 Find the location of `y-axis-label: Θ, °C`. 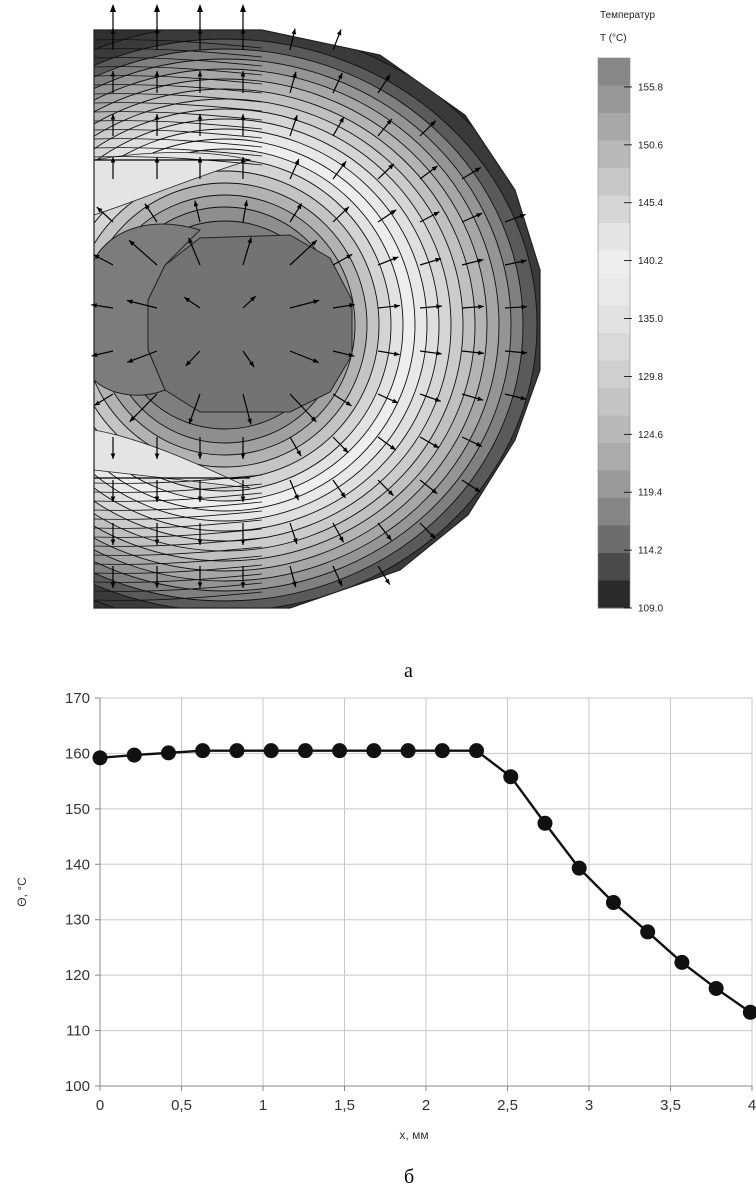

y-axis-label: Θ, °C is located at coordinates (22, 892).